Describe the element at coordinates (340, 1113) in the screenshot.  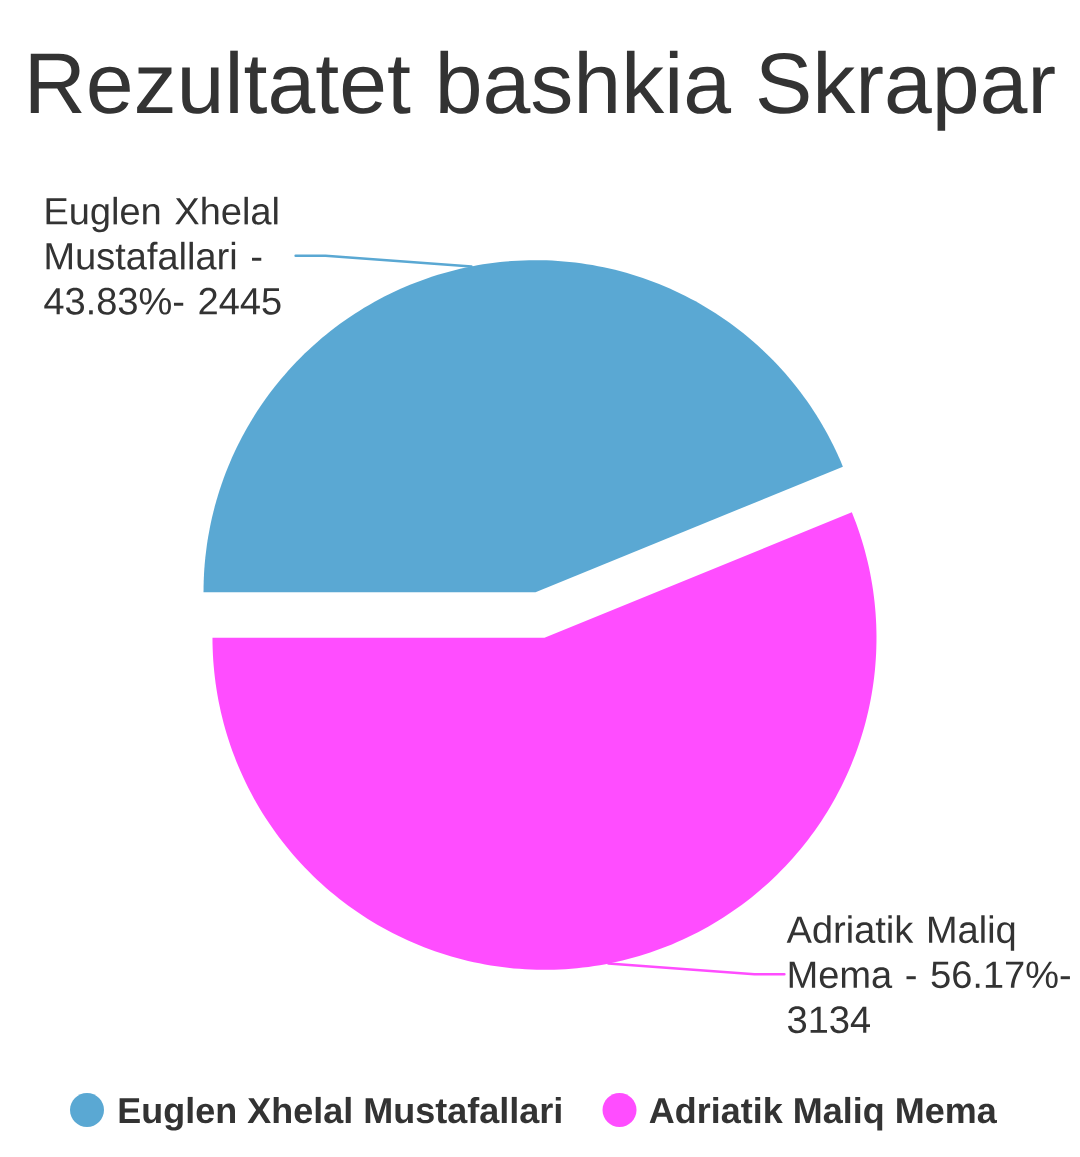
I see `legend-label: Euglen Xhelal Mustafallari` at that location.